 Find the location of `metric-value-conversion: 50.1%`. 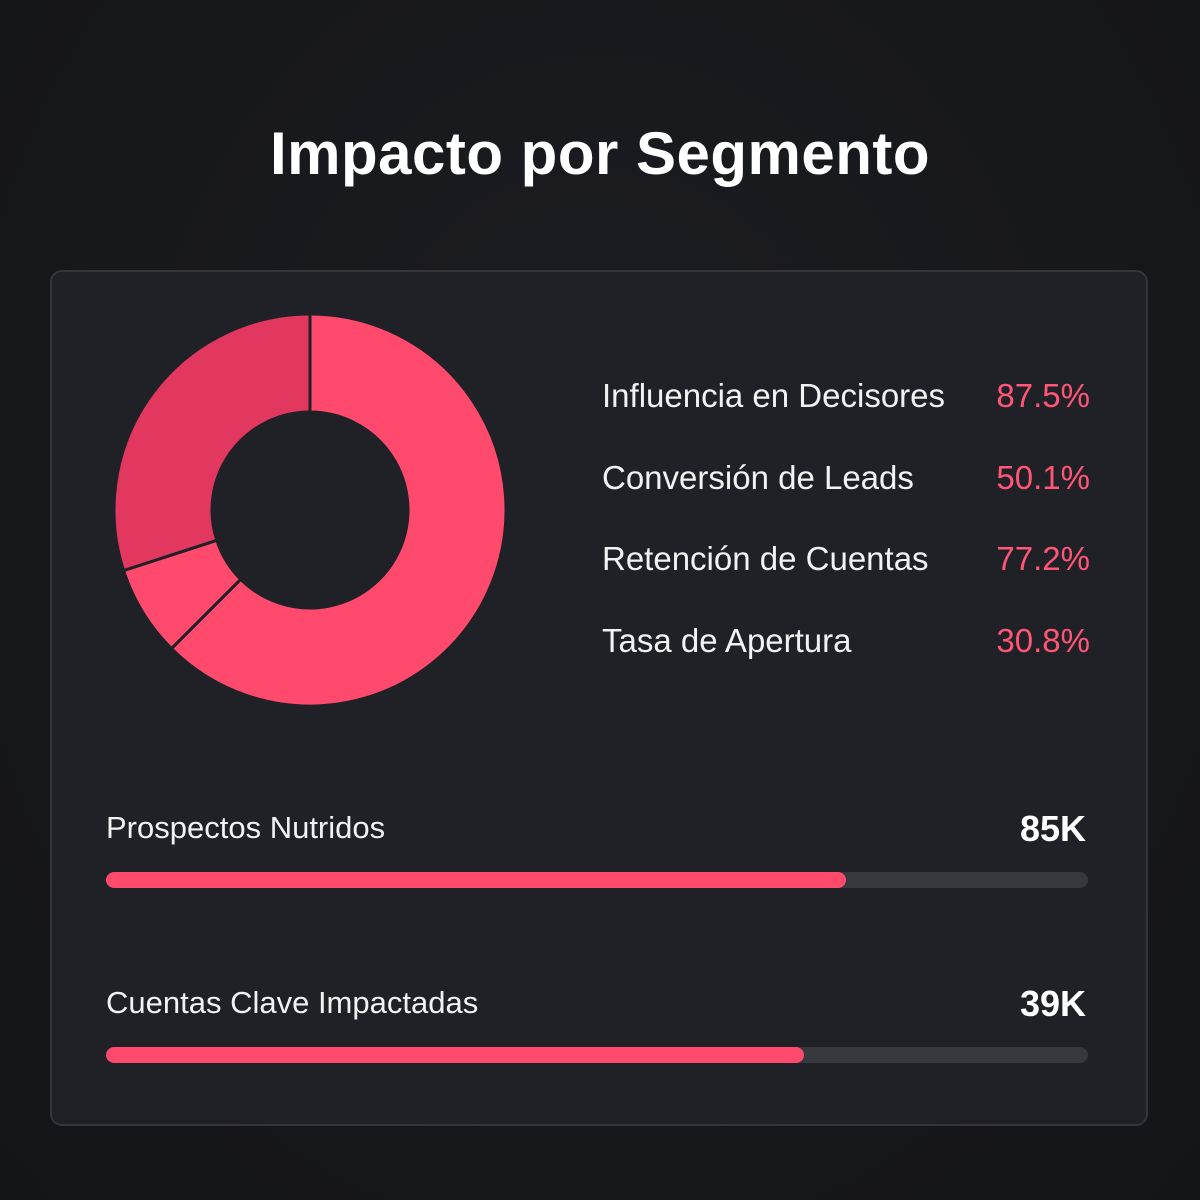

metric-value-conversion: 50.1% is located at coordinates (1043, 477).